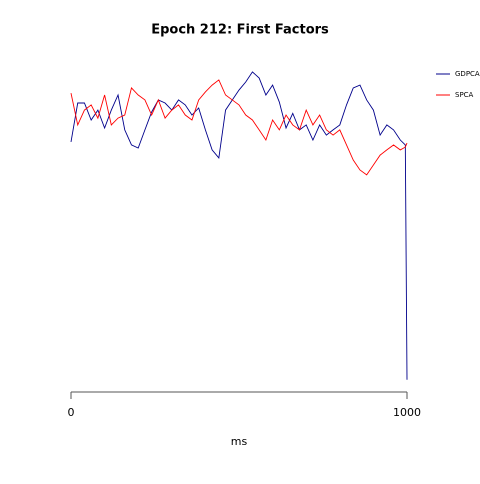 The width and height of the screenshot is (480, 484). What do you see at coordinates (464, 95) in the screenshot?
I see `legend-label: SPCA` at bounding box center [464, 95].